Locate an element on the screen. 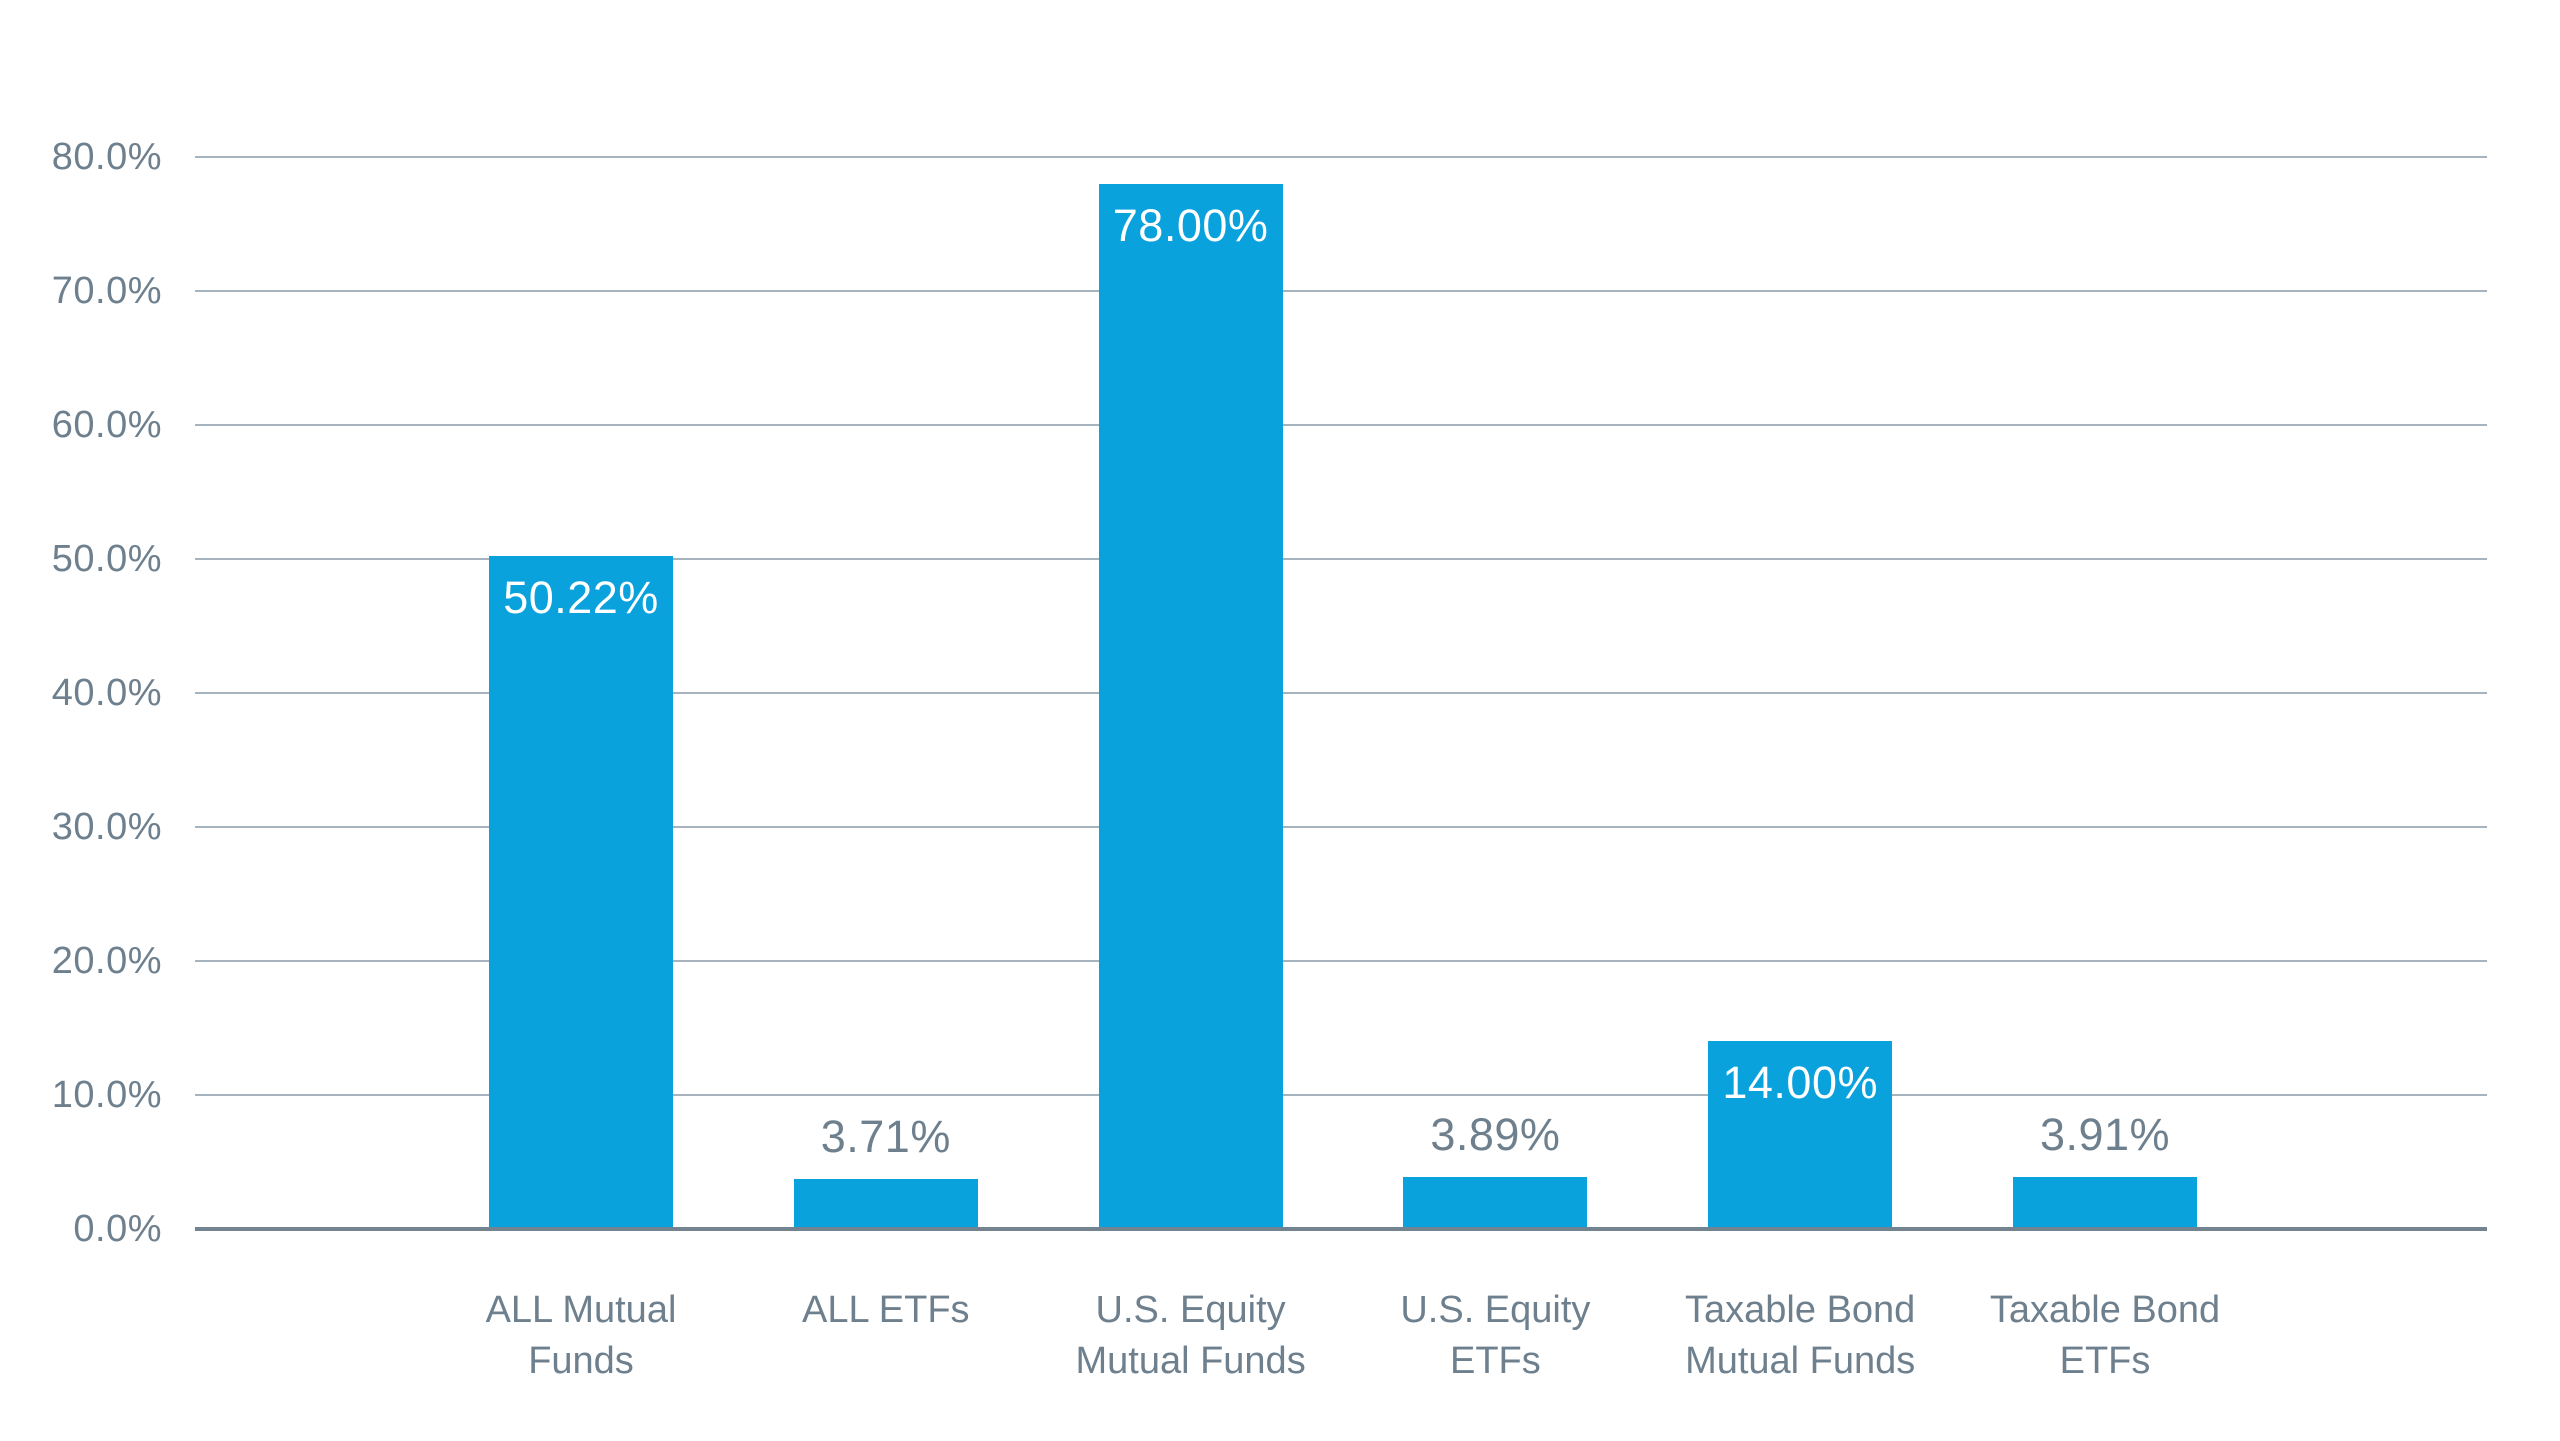 Image resolution: width=2560 pixels, height=1441 pixels. x-axis-category-label: Taxable Bond Mutual Funds is located at coordinates (1800, 1335).